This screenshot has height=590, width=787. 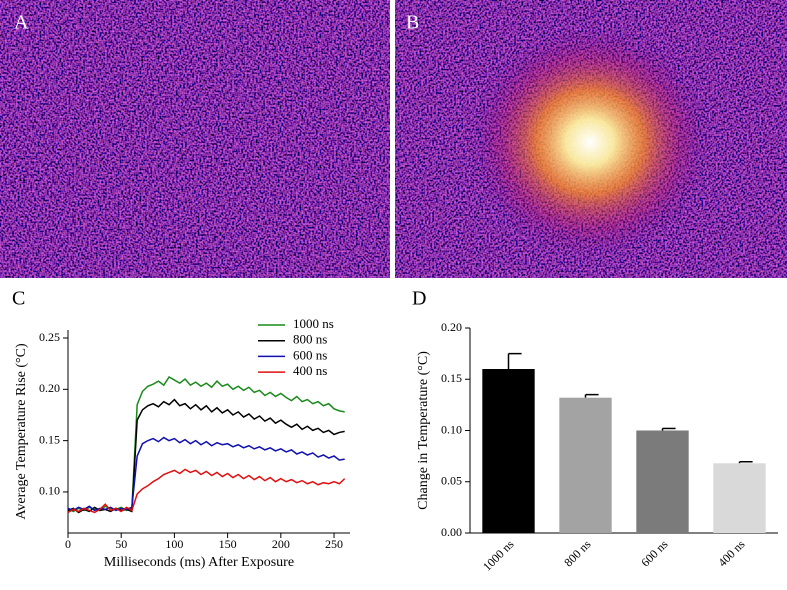 I want to click on x-tick-label: 0, so click(x=68, y=544).